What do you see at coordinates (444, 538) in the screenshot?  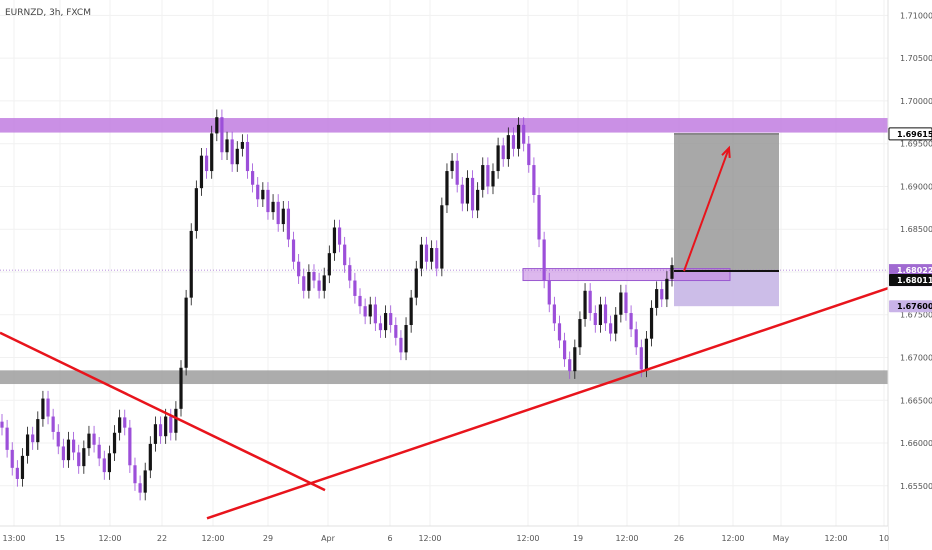 I see `time-axis` at bounding box center [444, 538].